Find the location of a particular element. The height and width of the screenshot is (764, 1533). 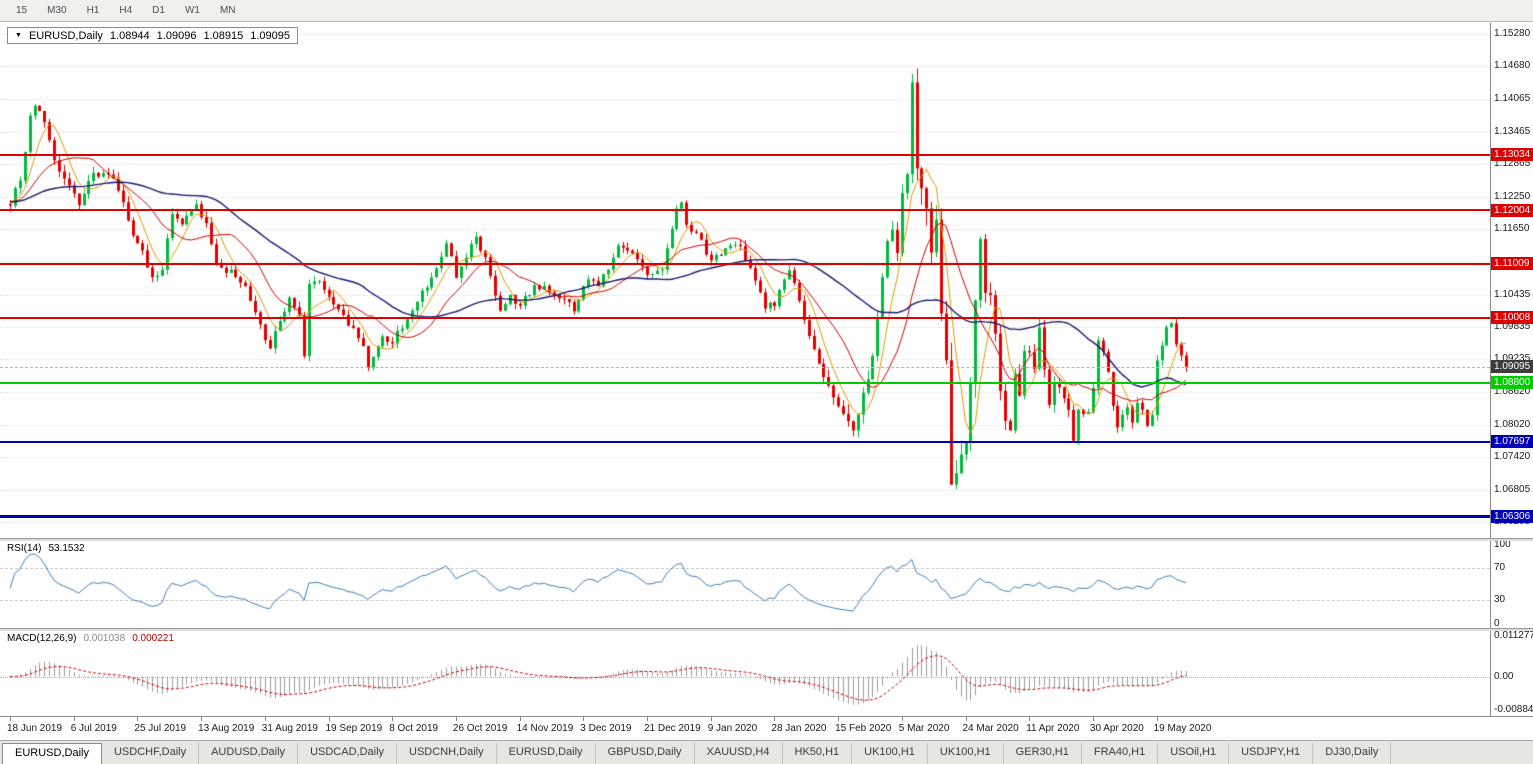

date-axis-label: 31 Aug 2019 is located at coordinates (289, 728).